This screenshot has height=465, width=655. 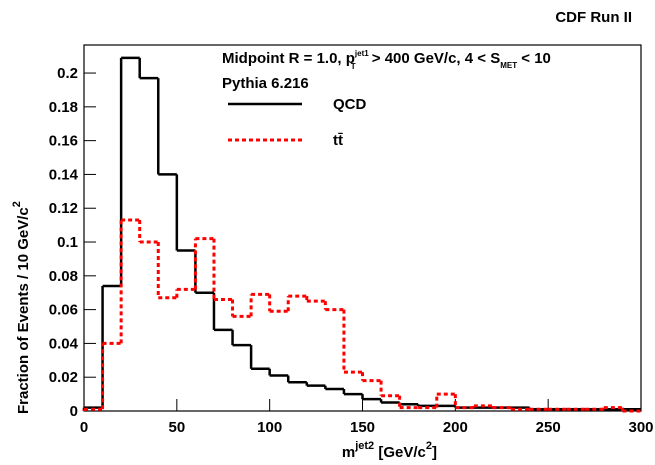 I want to click on x-label-sup: 2, so click(x=429, y=446).